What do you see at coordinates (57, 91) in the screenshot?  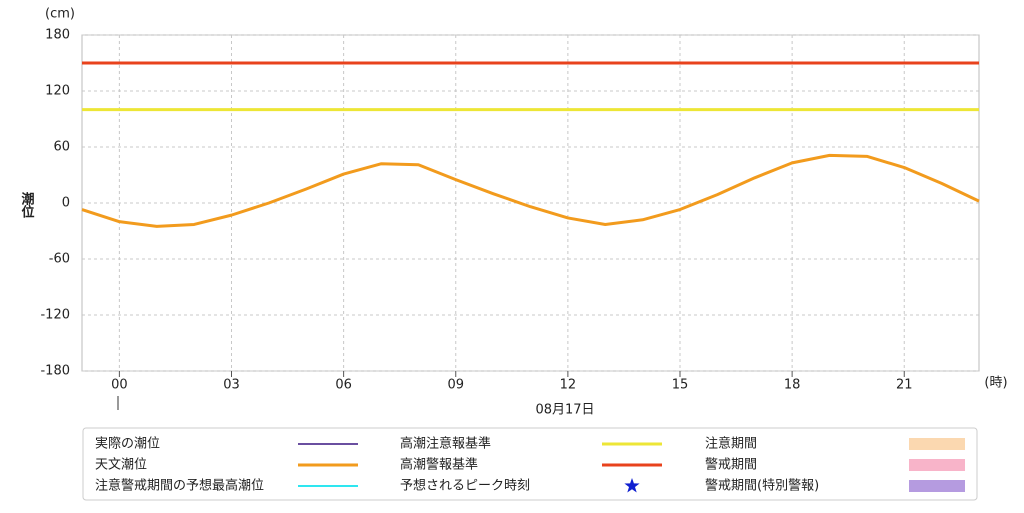 I see `y-tick-label: 120` at bounding box center [57, 91].